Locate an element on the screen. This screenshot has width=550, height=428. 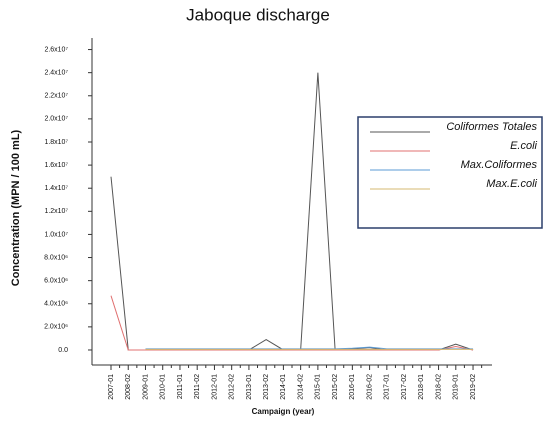
x-tick-label: 2019-02 is located at coordinates (473, 387).